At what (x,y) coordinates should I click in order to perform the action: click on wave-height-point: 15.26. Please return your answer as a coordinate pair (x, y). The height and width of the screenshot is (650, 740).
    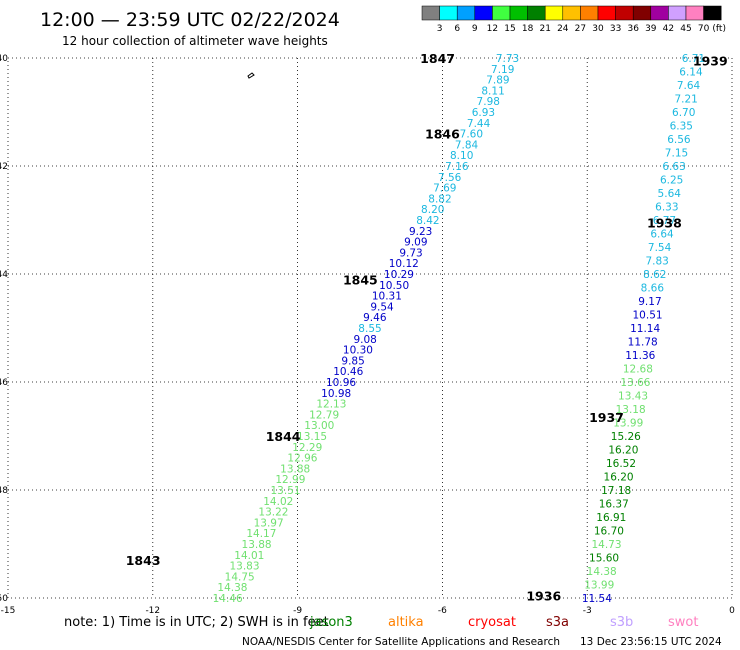
    Looking at the image, I should click on (626, 437).